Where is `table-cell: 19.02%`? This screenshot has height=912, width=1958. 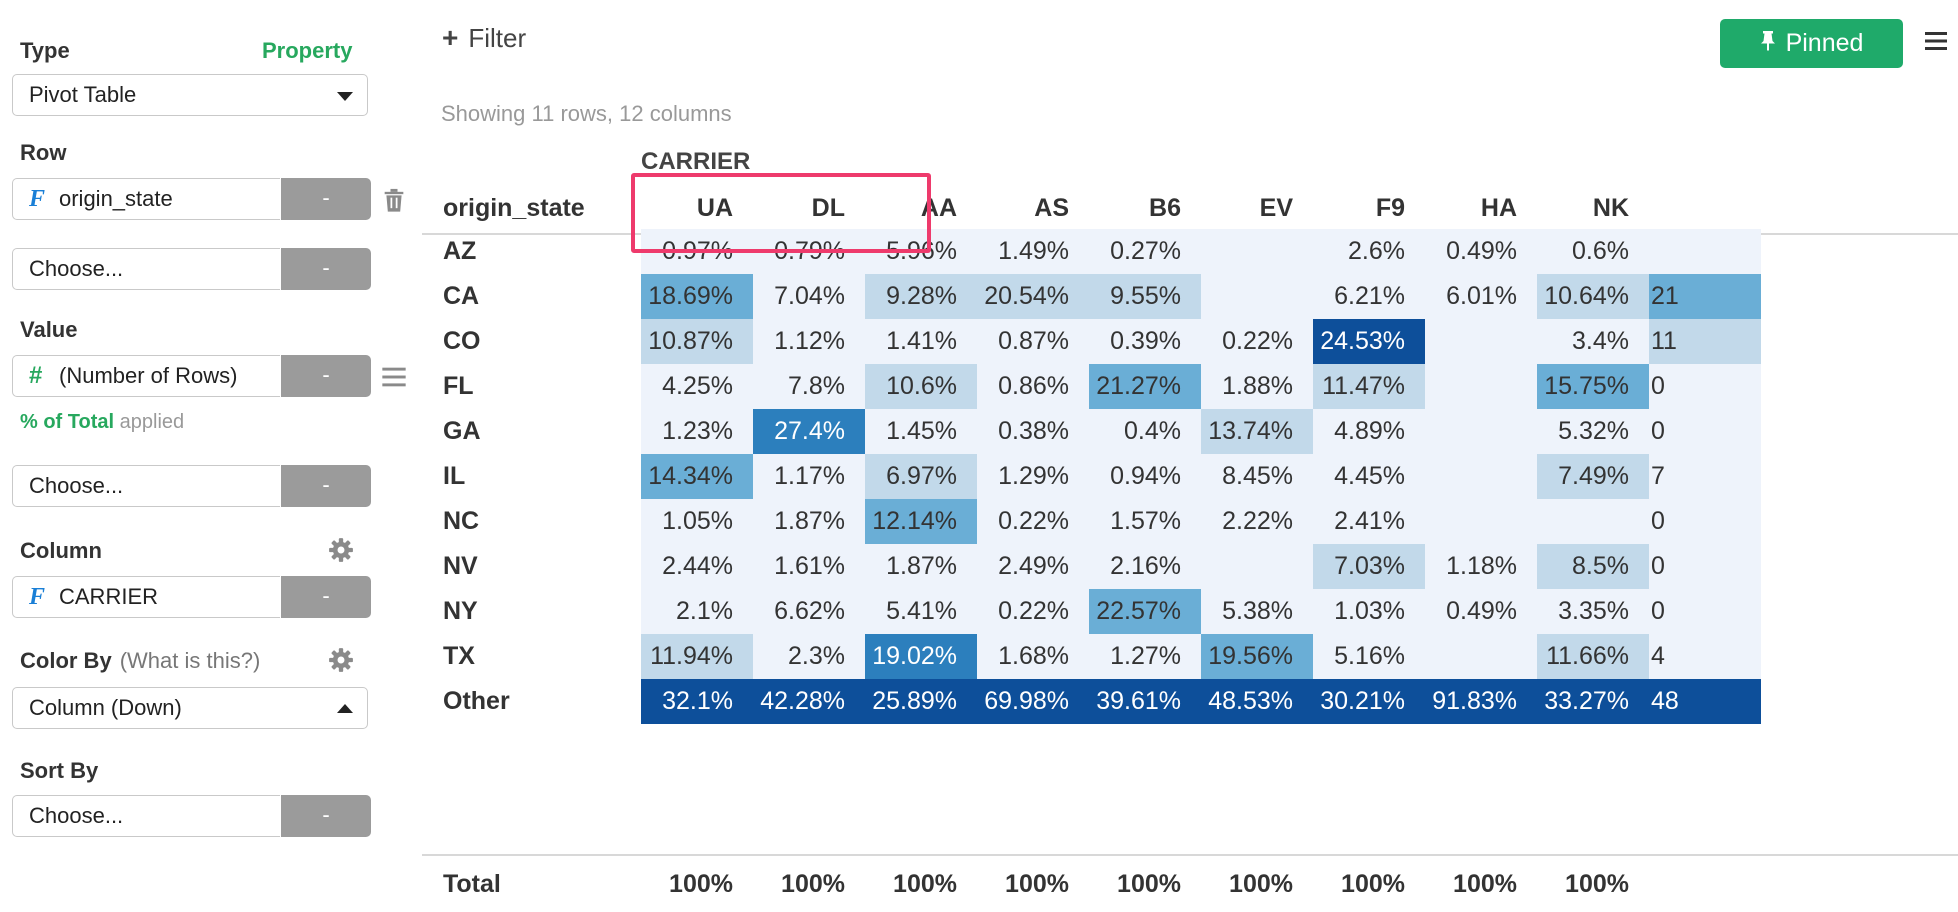
table-cell: 19.02% is located at coordinates (921, 656).